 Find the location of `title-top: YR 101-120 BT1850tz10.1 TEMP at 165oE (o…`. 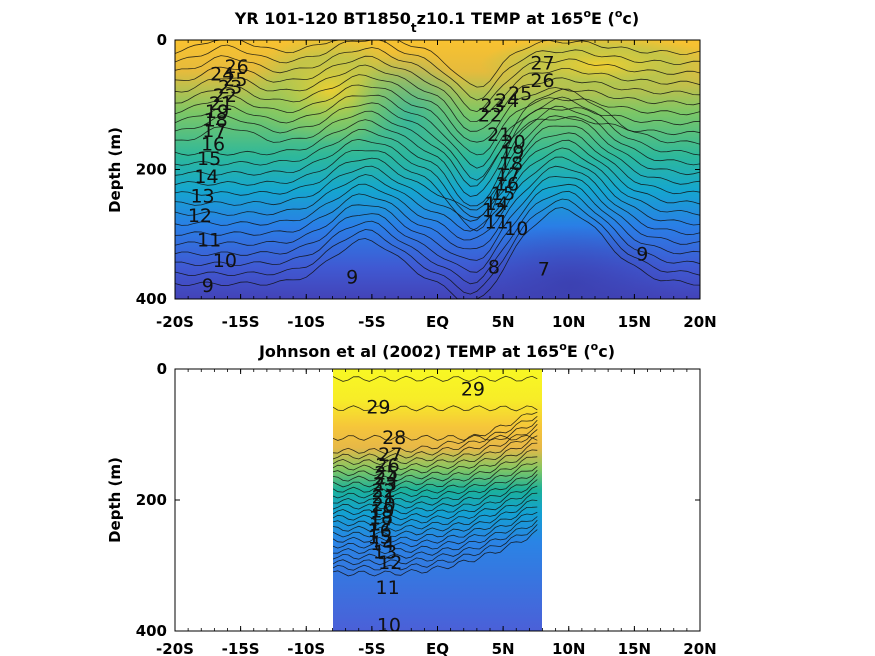

title-top: YR 101-120 BT1850tz10.1 TEMP at 165oE (o… is located at coordinates (436, 21).